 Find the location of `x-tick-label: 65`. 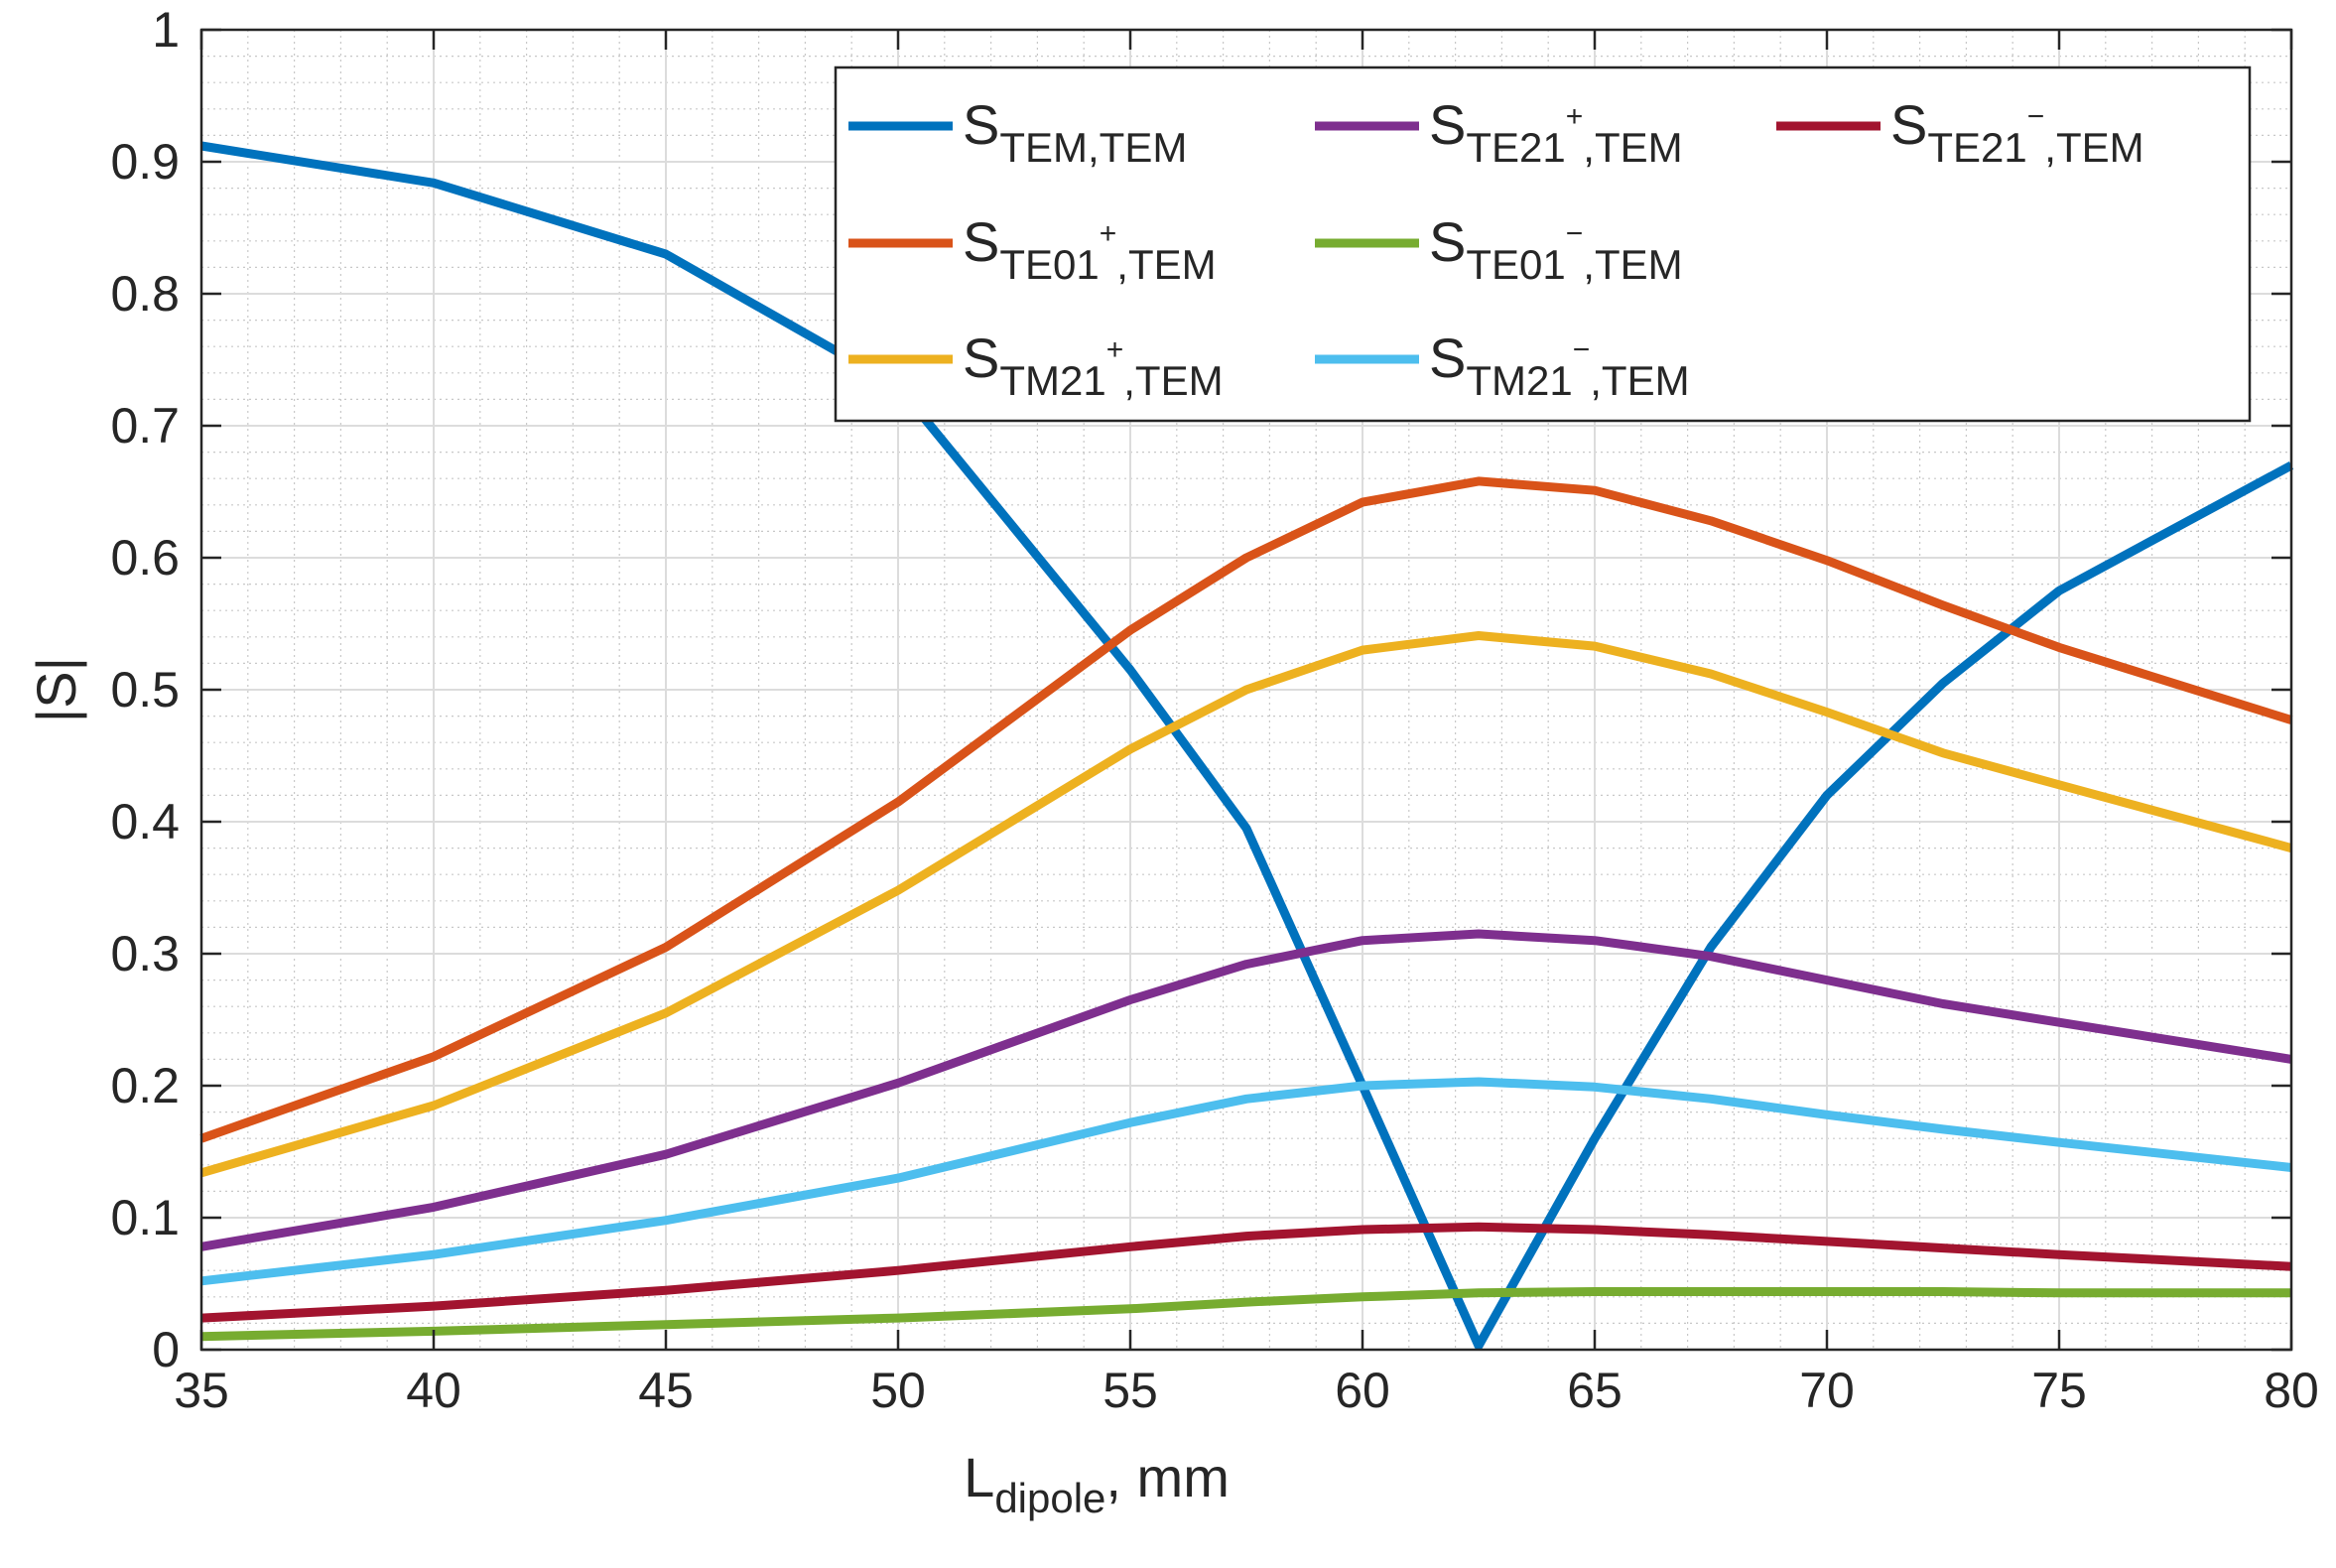

x-tick-label: 65 is located at coordinates (1594, 1390).